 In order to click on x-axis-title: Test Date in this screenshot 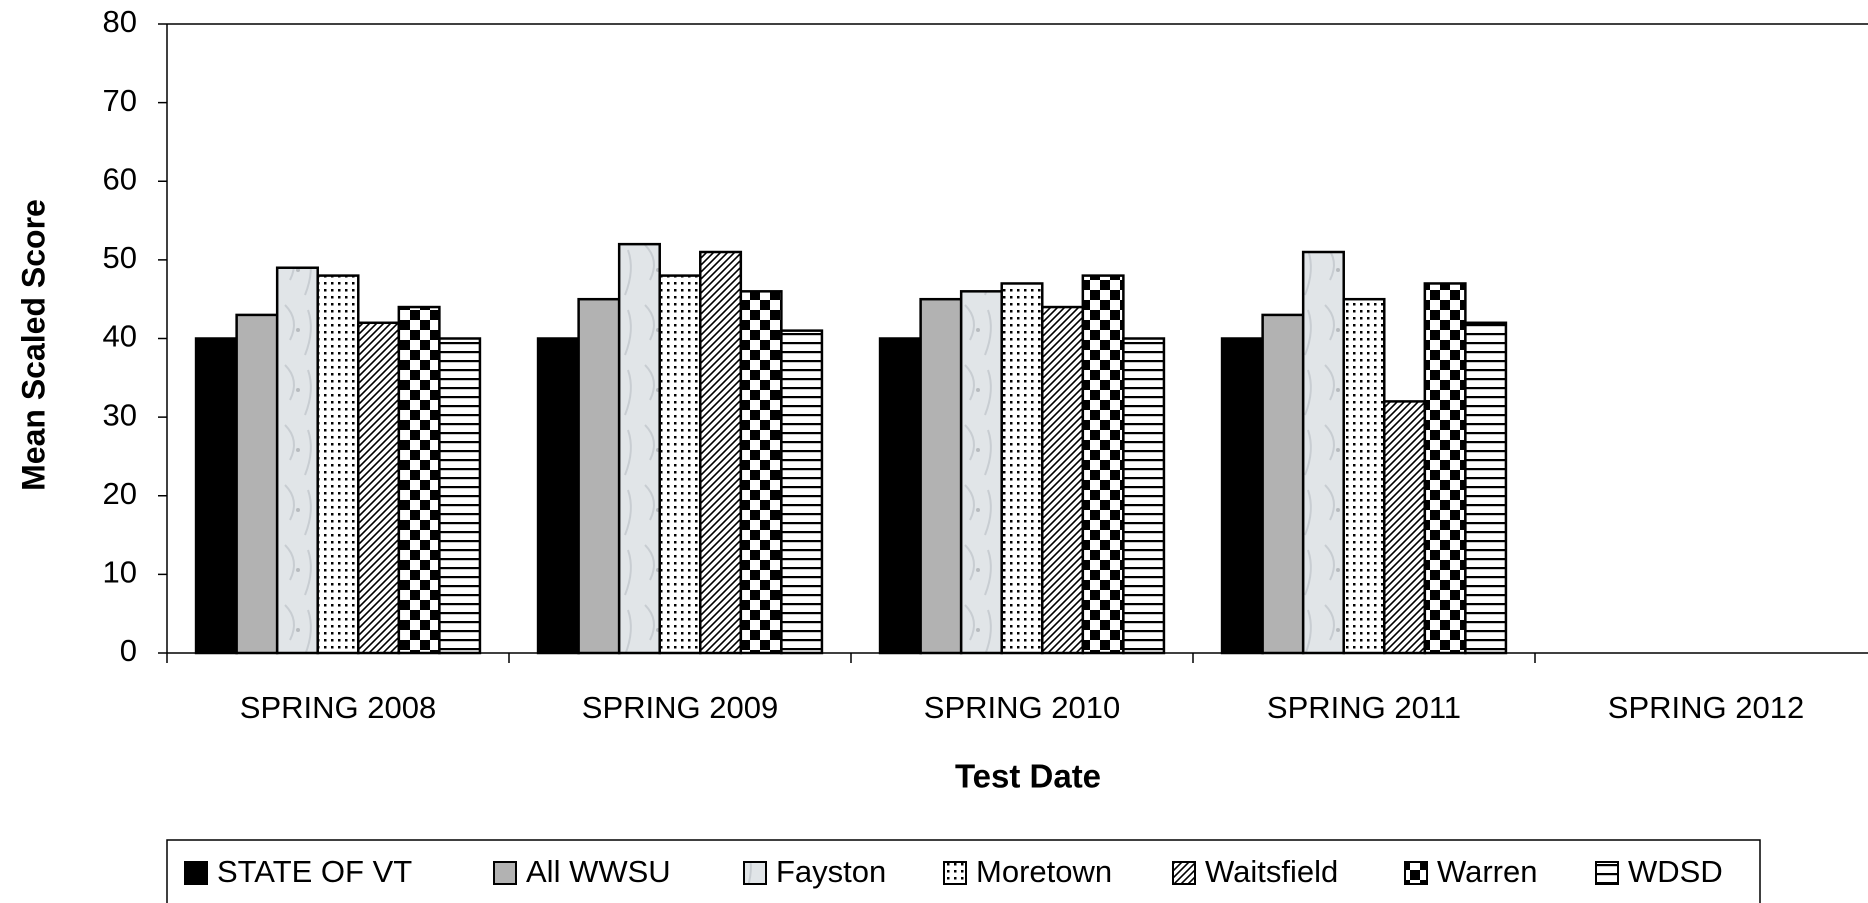, I will do `click(1028, 776)`.